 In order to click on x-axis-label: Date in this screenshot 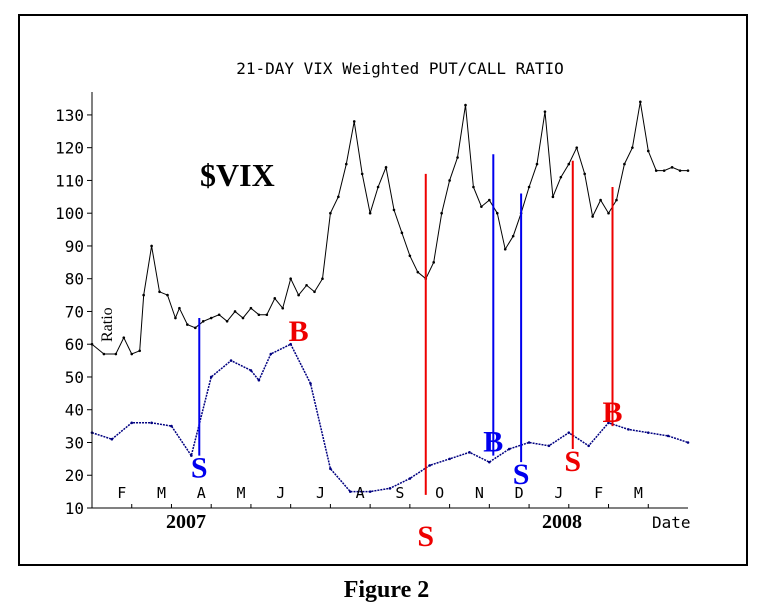, I will do `click(671, 522)`.